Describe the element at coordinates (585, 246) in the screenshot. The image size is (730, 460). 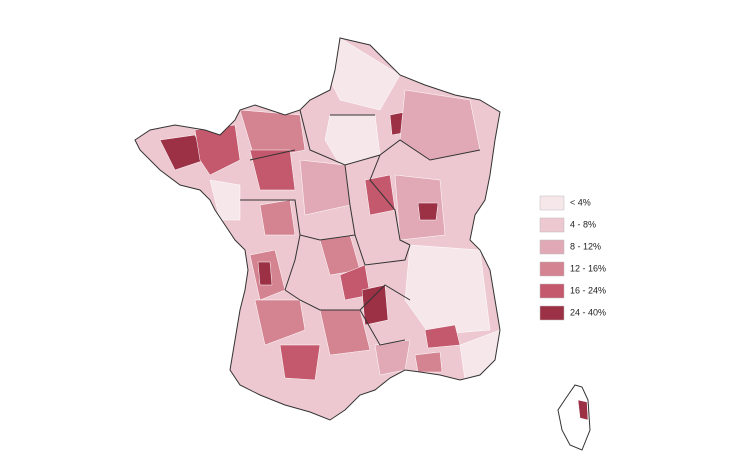
I see `legend-label: 8 - 12%` at that location.